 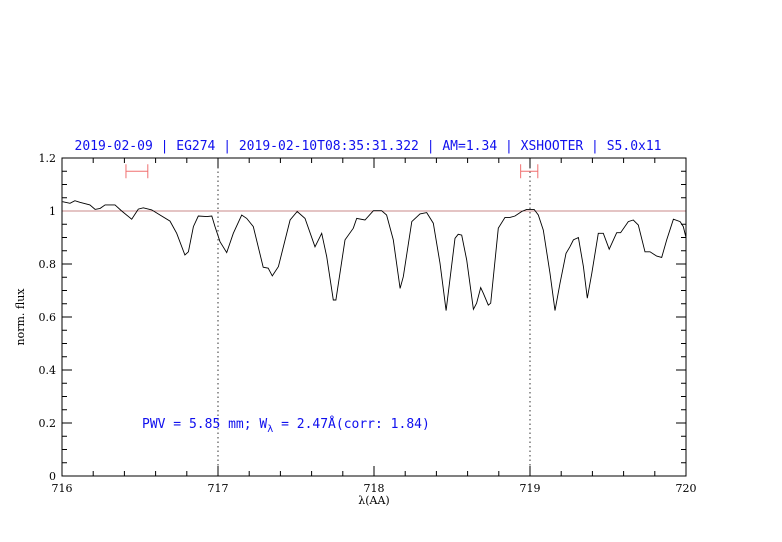 I want to click on y-tick-label: 0.6, so click(x=48, y=317).